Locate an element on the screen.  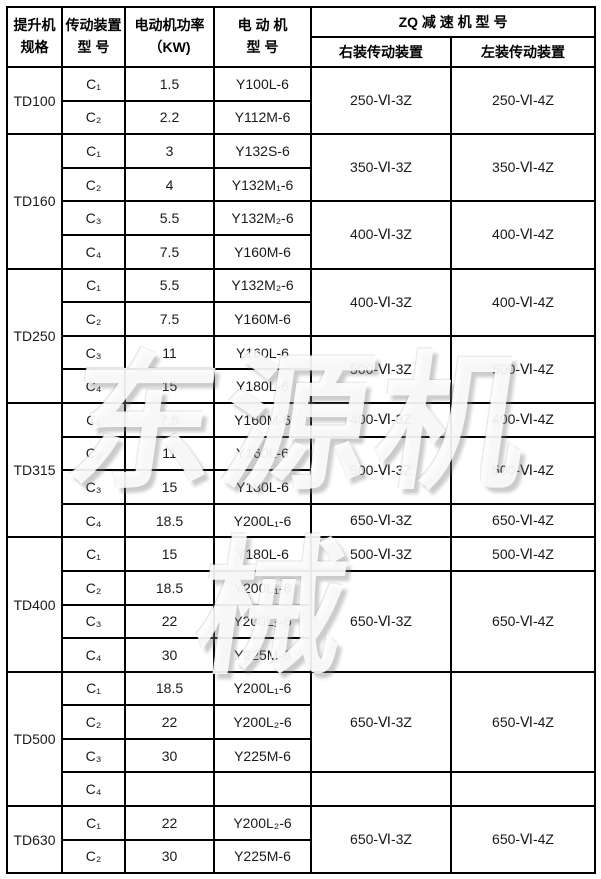
motor-cell: Y132S-6 is located at coordinates (262, 151).